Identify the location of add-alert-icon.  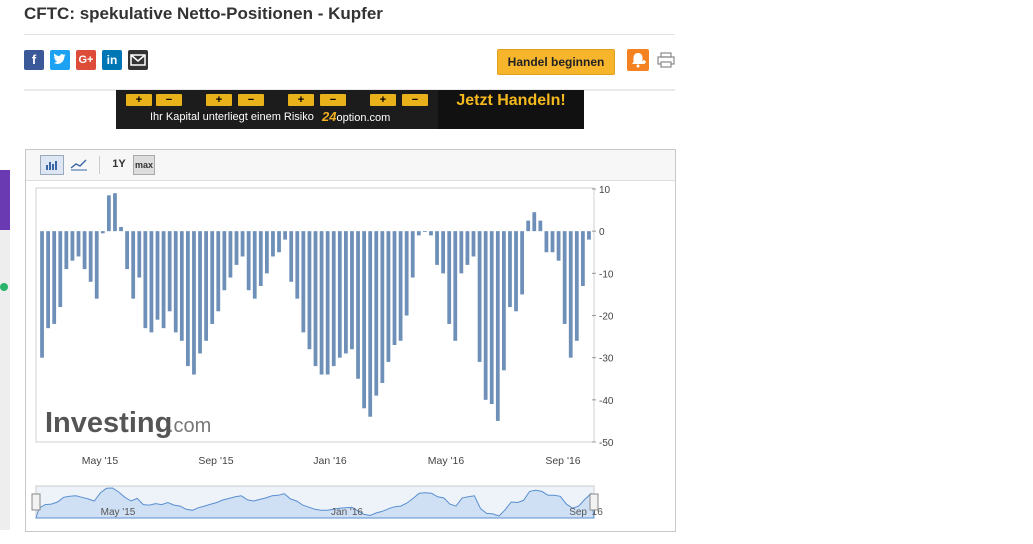
(638, 60).